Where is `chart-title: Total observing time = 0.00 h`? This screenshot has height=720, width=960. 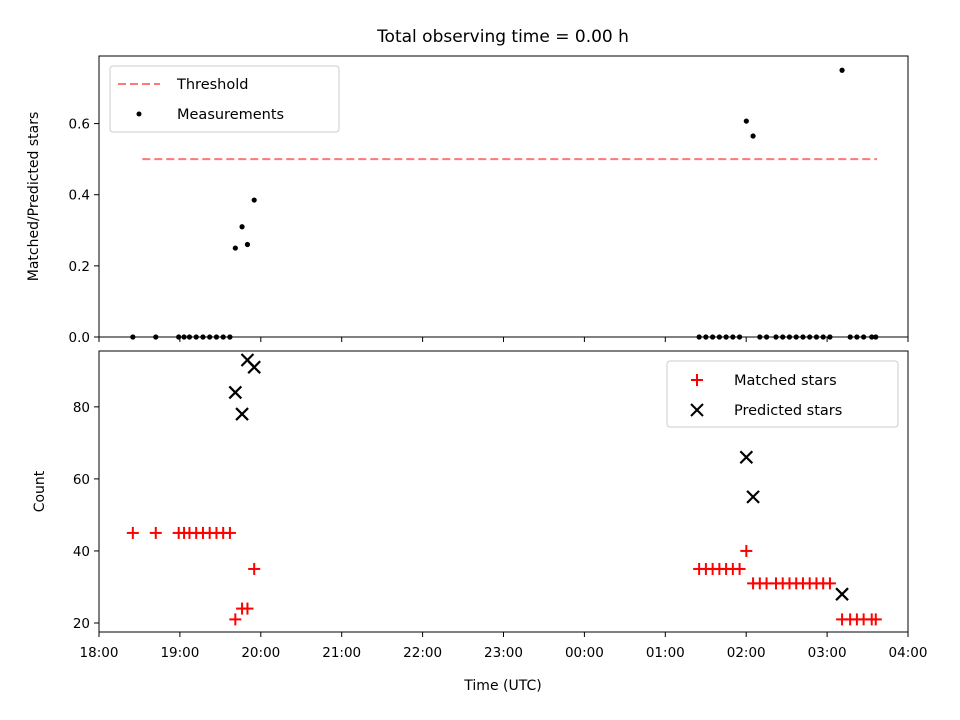 chart-title: Total observing time = 0.00 h is located at coordinates (502, 37).